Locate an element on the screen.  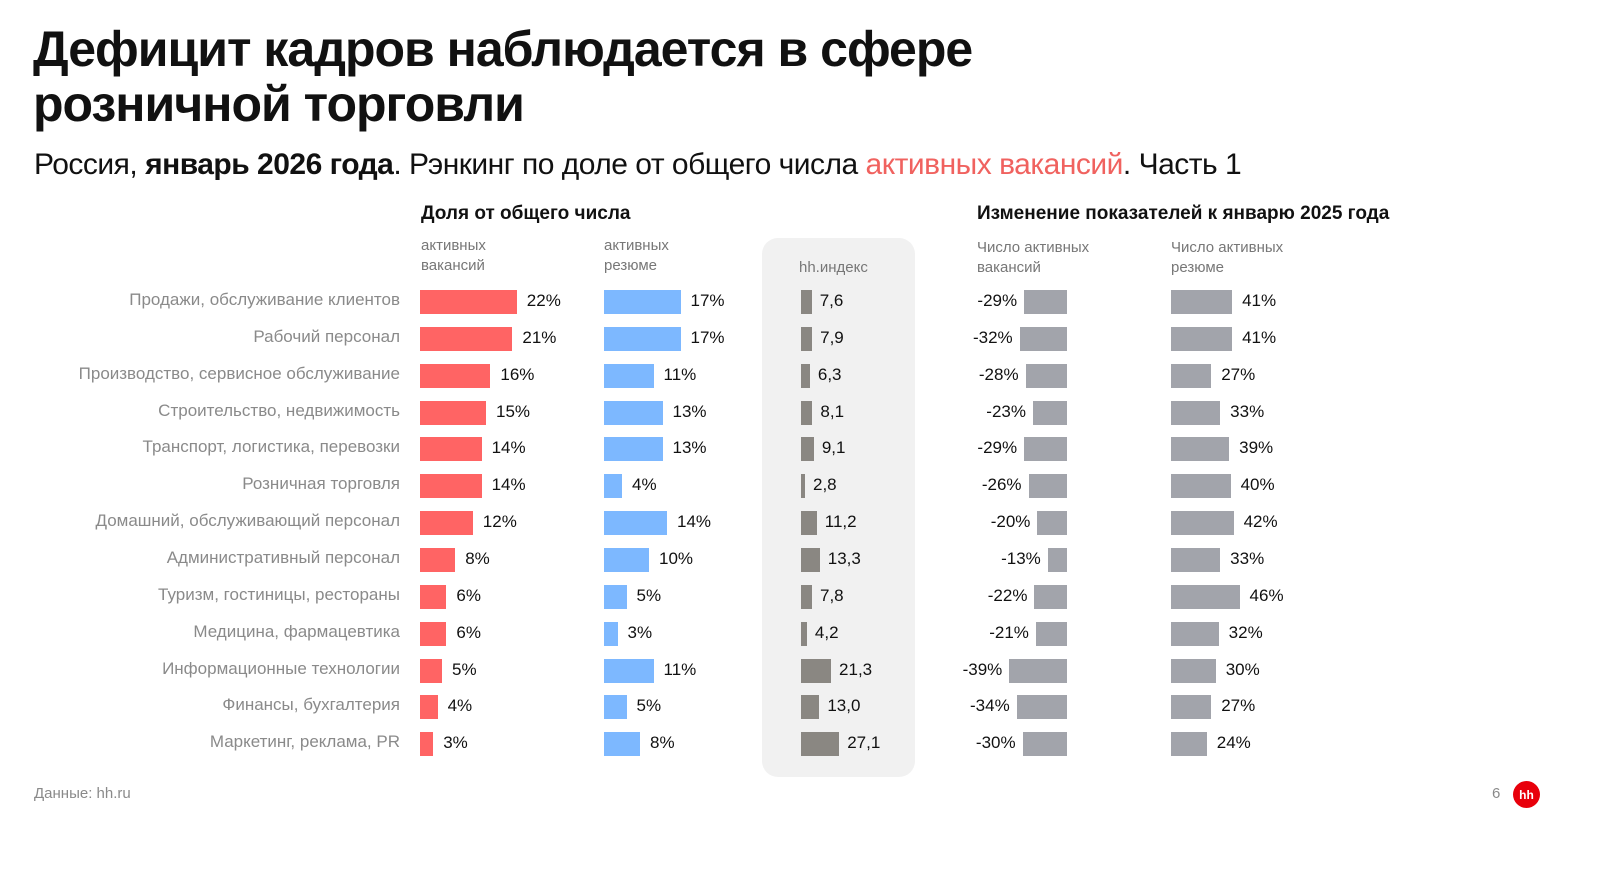
value-label-resume-change: 46% is located at coordinates (1266, 595).